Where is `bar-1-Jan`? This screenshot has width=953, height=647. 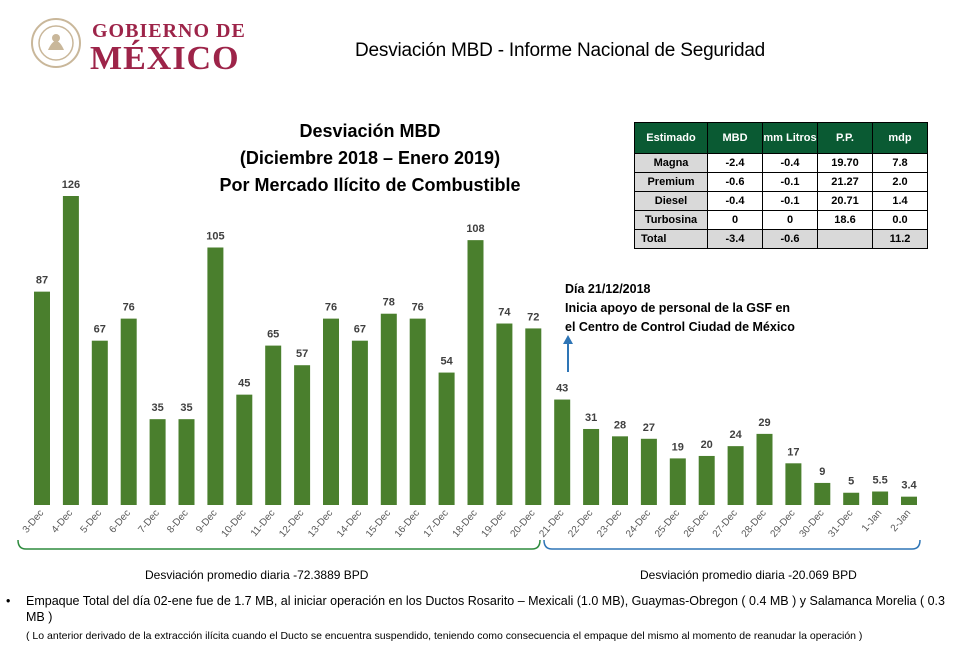 bar-1-Jan is located at coordinates (880, 498).